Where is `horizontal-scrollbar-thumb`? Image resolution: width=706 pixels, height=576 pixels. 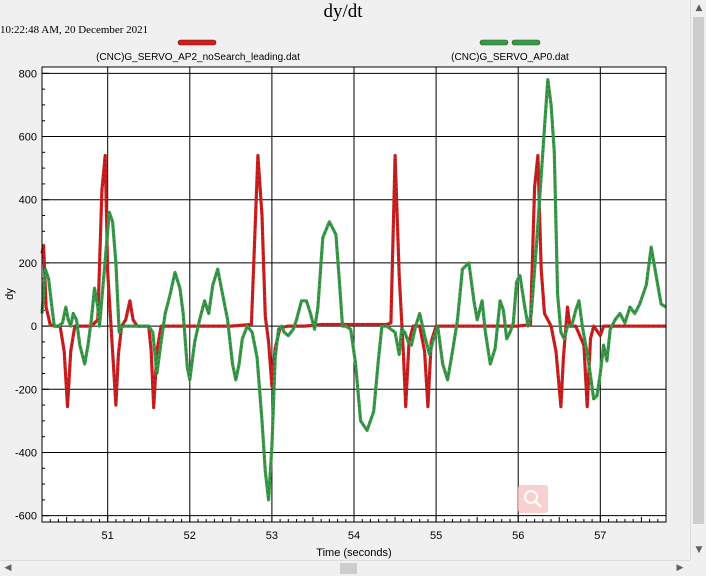
horizontal-scrollbar-thumb is located at coordinates (348, 568).